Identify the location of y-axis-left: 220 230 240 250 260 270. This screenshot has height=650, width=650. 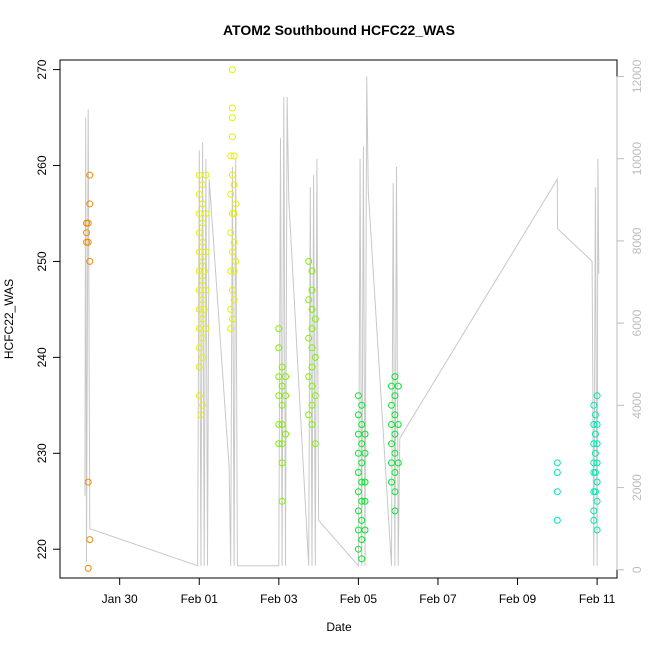
(48, 309).